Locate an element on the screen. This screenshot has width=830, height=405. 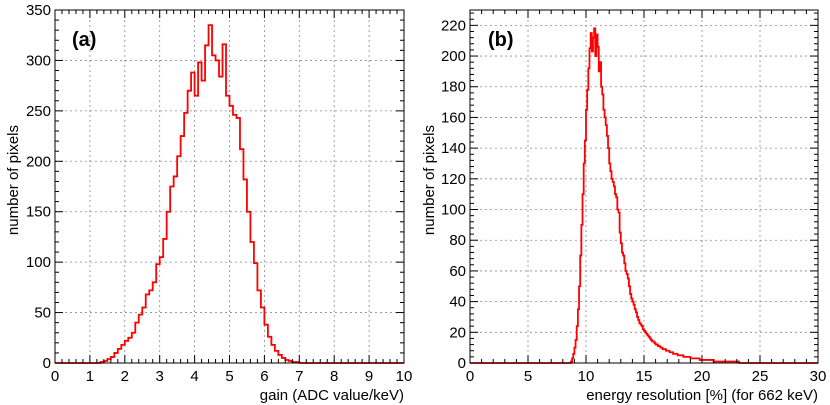
x-tick-label: 2 is located at coordinates (125, 376).